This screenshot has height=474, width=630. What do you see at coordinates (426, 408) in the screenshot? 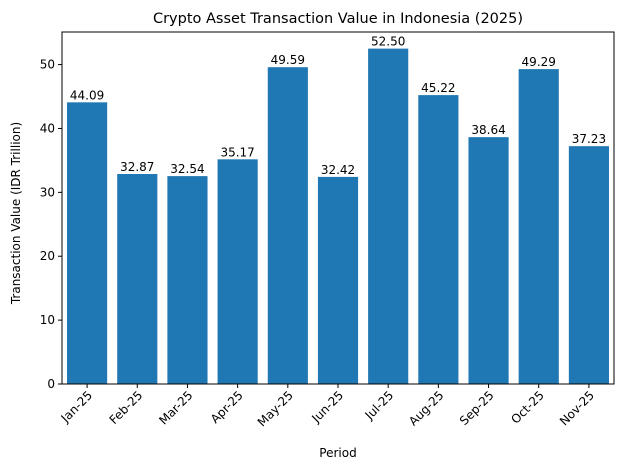
I see `x-tick-label: Aug-25` at bounding box center [426, 408].